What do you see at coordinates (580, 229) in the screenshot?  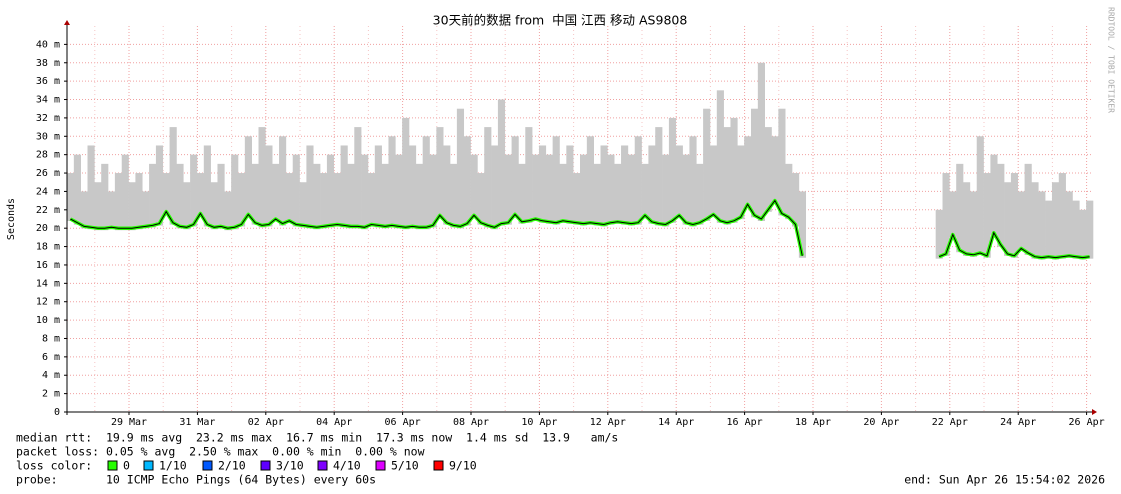 I see `median-line` at bounding box center [580, 229].